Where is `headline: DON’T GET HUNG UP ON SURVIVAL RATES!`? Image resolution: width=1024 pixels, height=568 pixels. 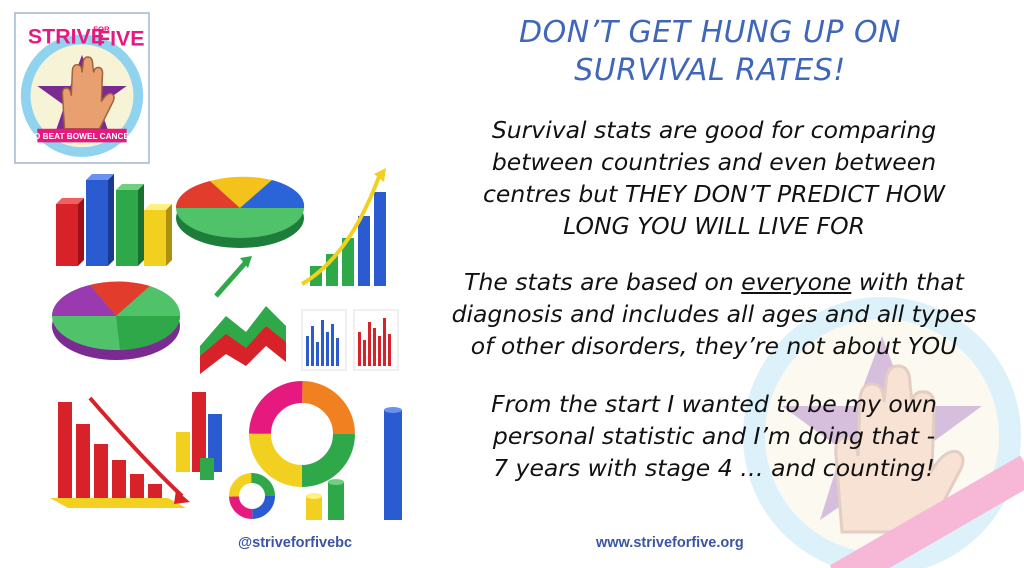 headline: DON’T GET HUNG UP ON SURVIVAL RATES! is located at coordinates (710, 52).